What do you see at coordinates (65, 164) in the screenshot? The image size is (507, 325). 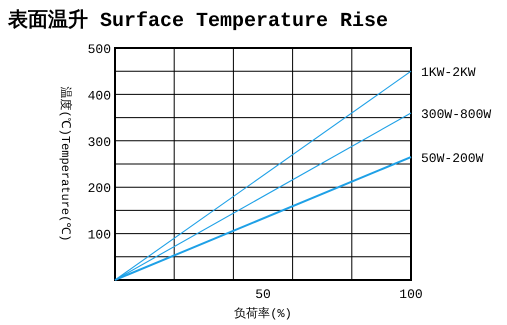 I see `y-axis-title: 温度(℃)Temperature(℃)` at bounding box center [65, 164].